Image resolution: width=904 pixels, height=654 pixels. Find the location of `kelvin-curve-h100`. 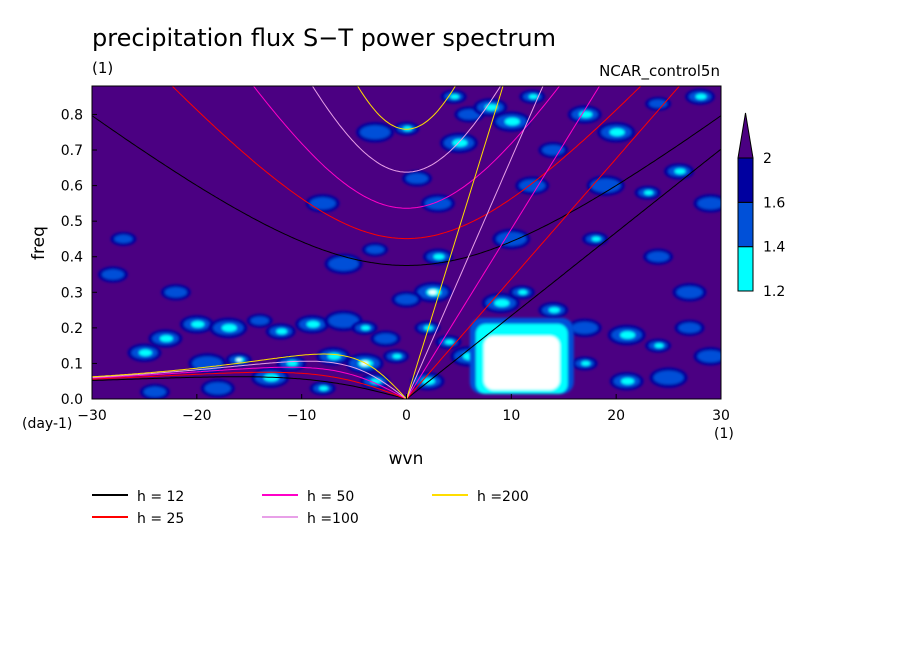

kelvin-curve-h100 is located at coordinates (475, 242).